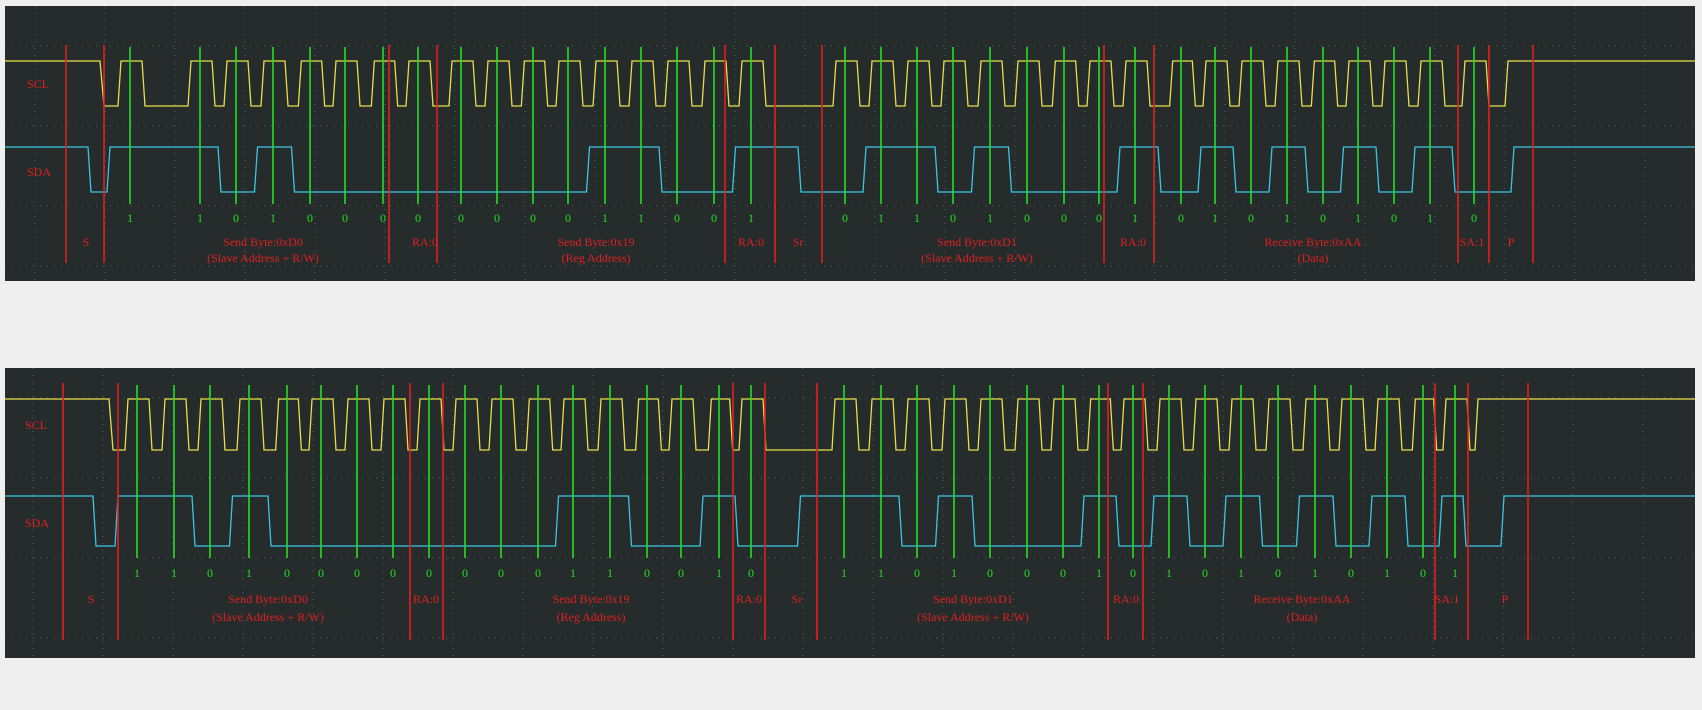 The height and width of the screenshot is (710, 1702). What do you see at coordinates (596, 258) in the screenshot?
I see `segment-sublabel: (Reg Address)` at bounding box center [596, 258].